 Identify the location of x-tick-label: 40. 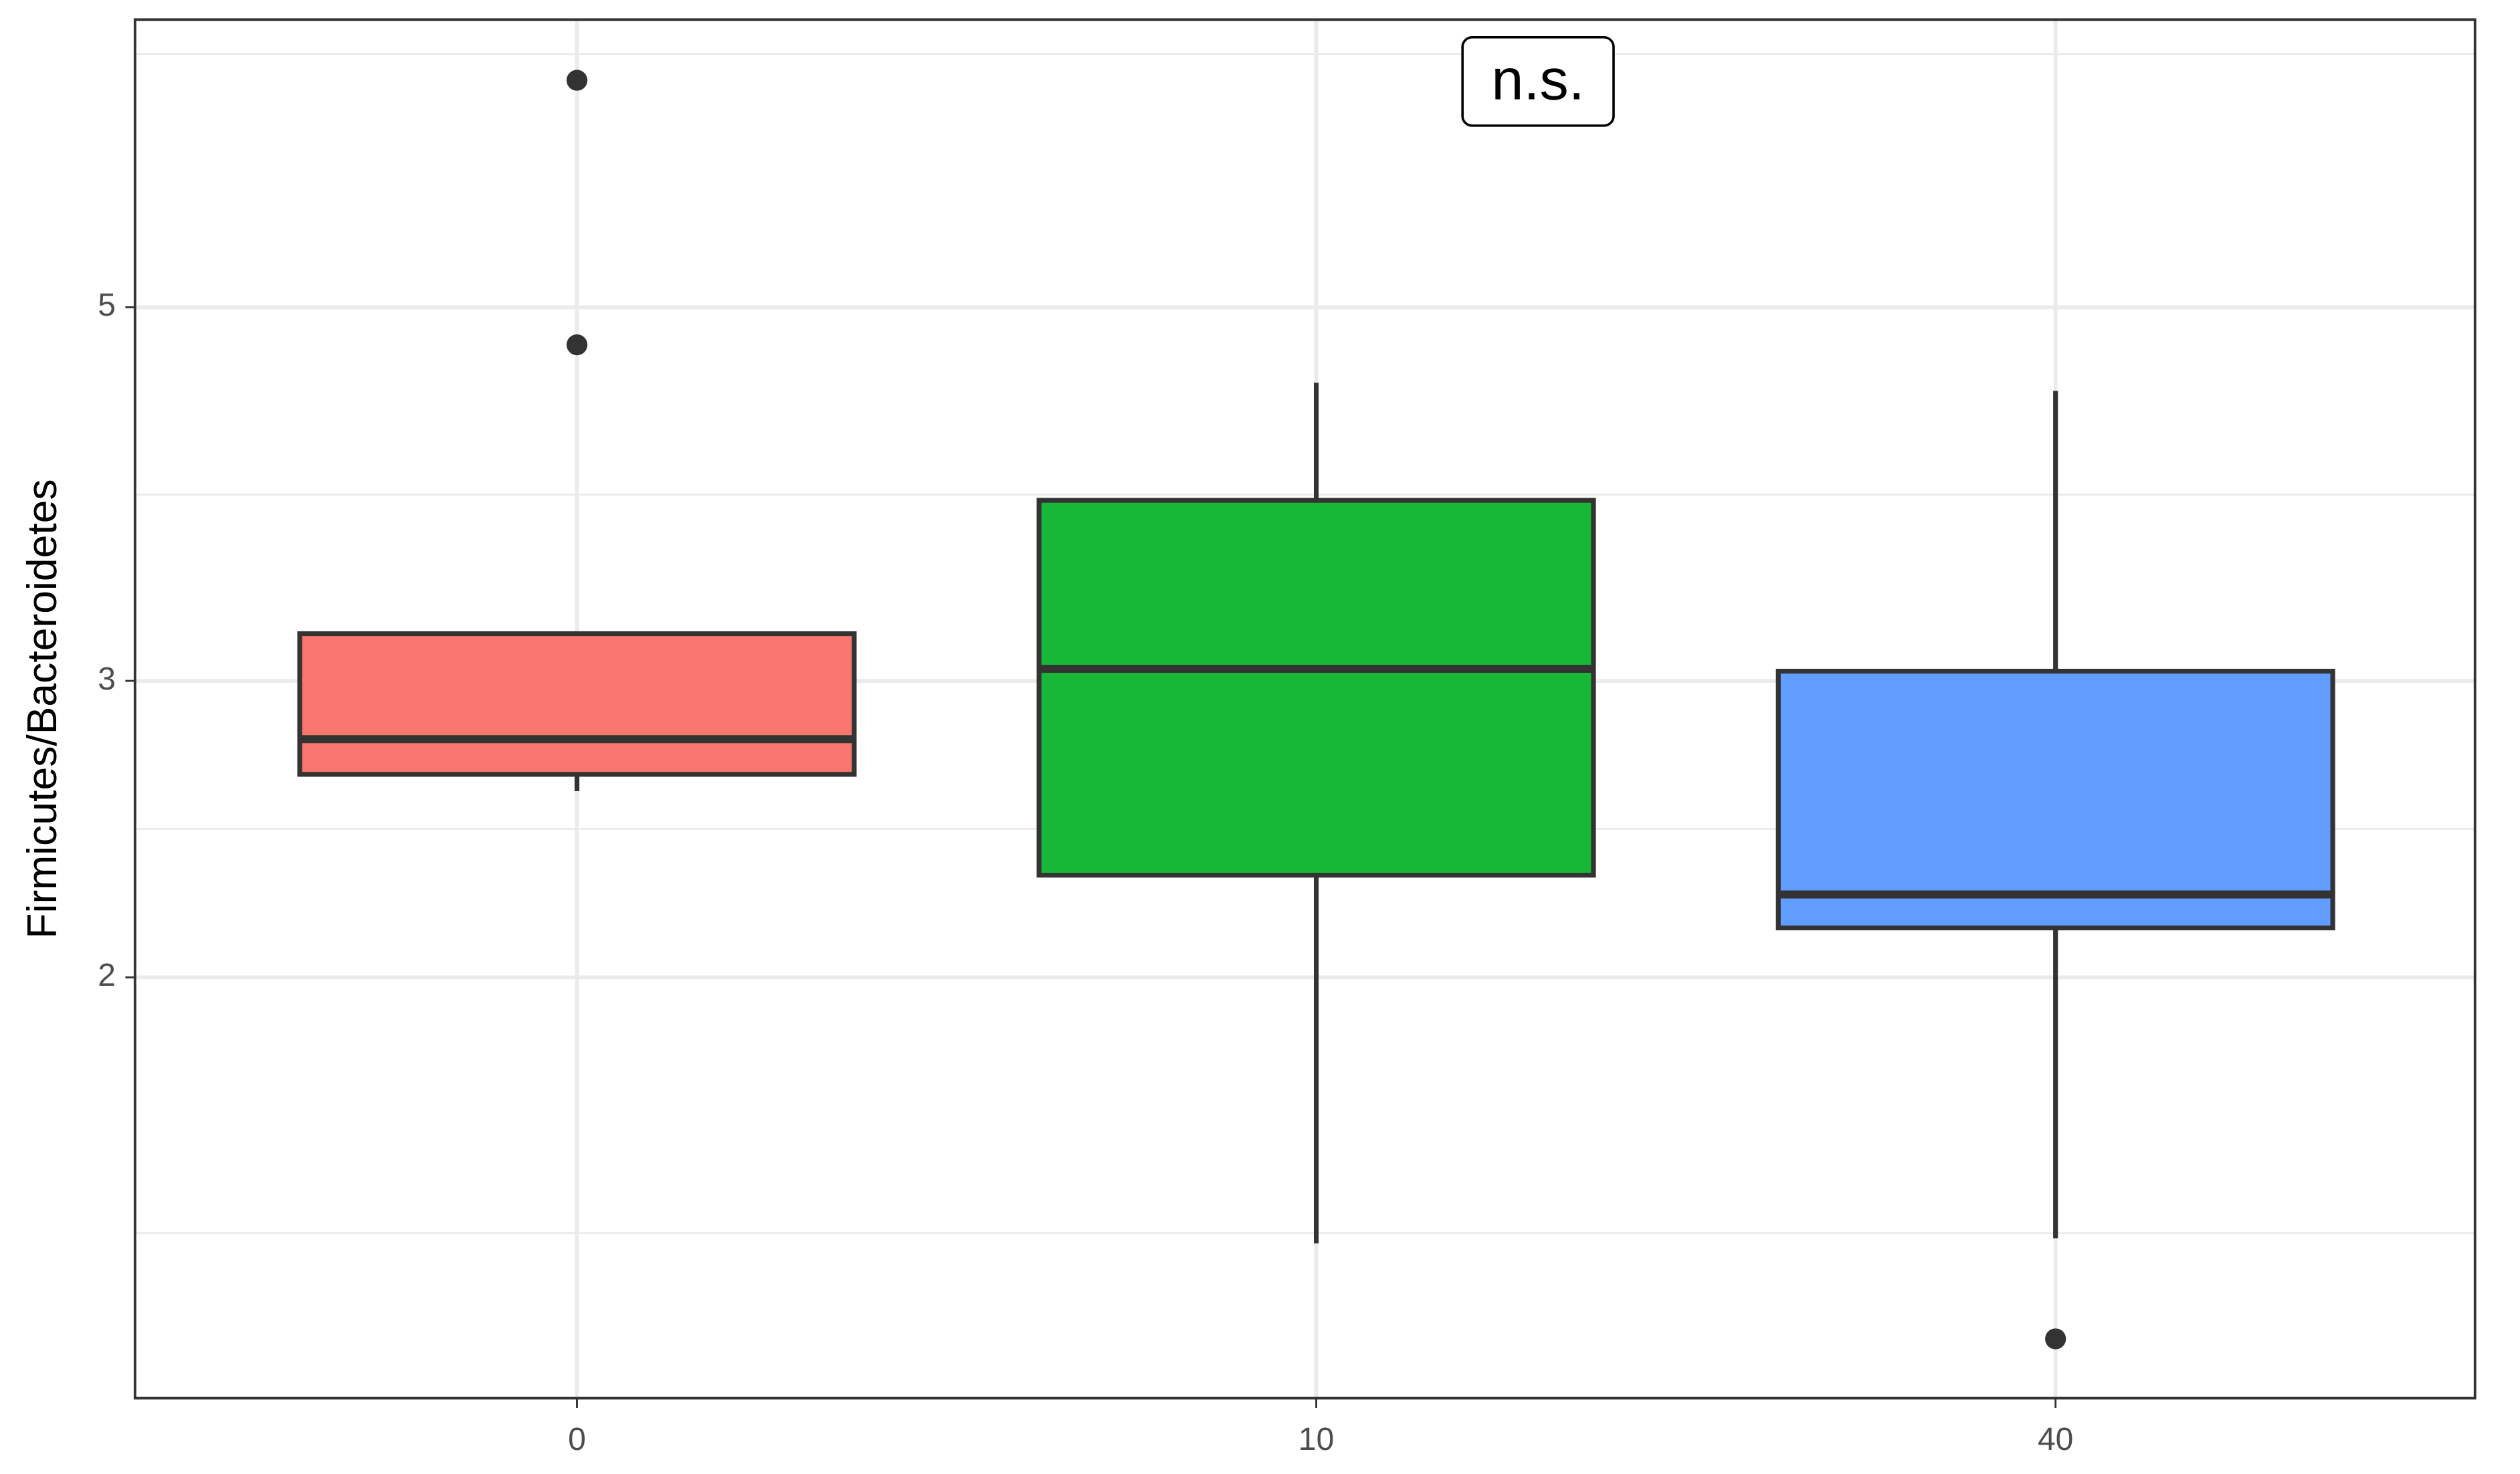
(2056, 1439).